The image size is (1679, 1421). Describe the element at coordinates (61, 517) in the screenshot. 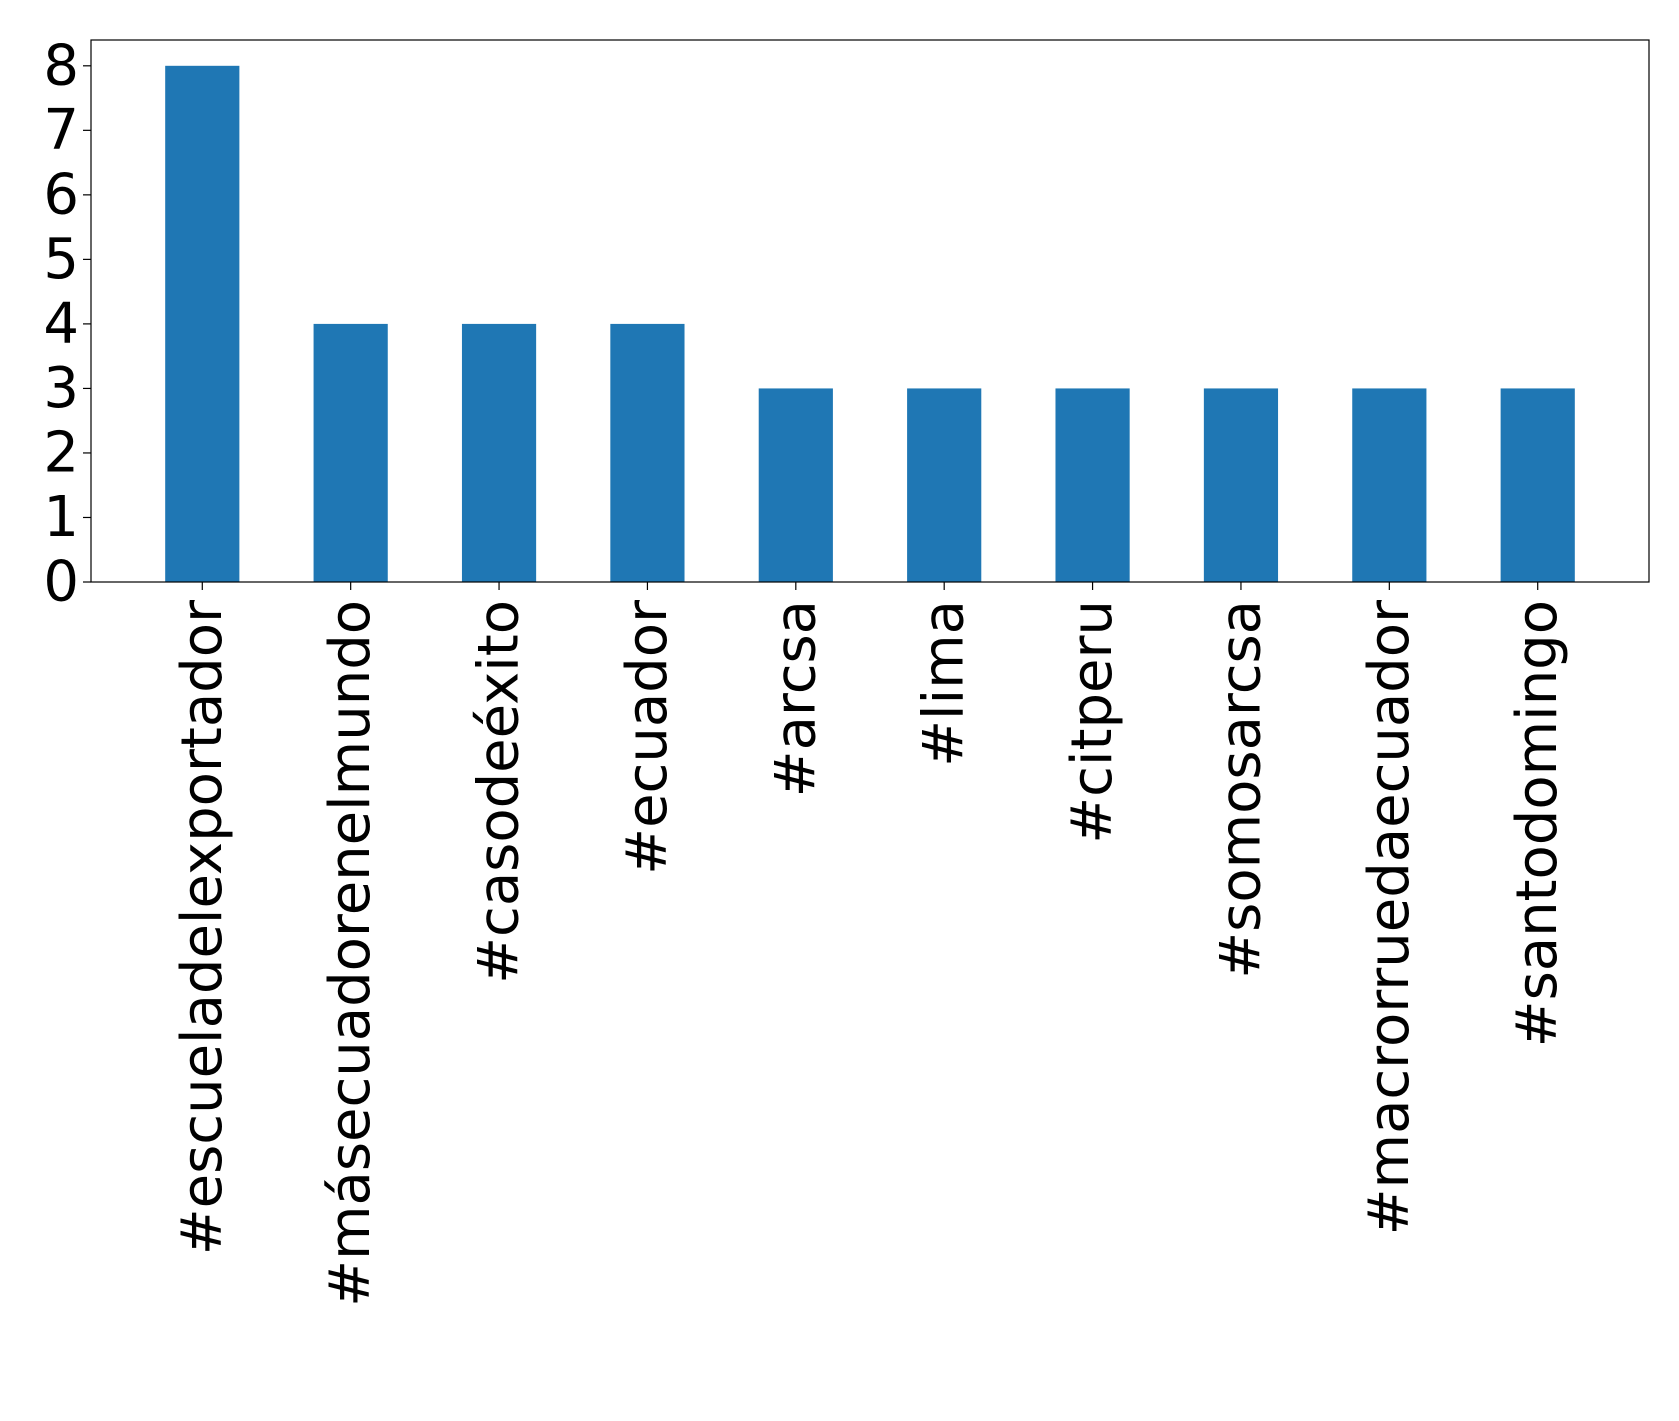

I see `y-tick-label-1: 1` at that location.